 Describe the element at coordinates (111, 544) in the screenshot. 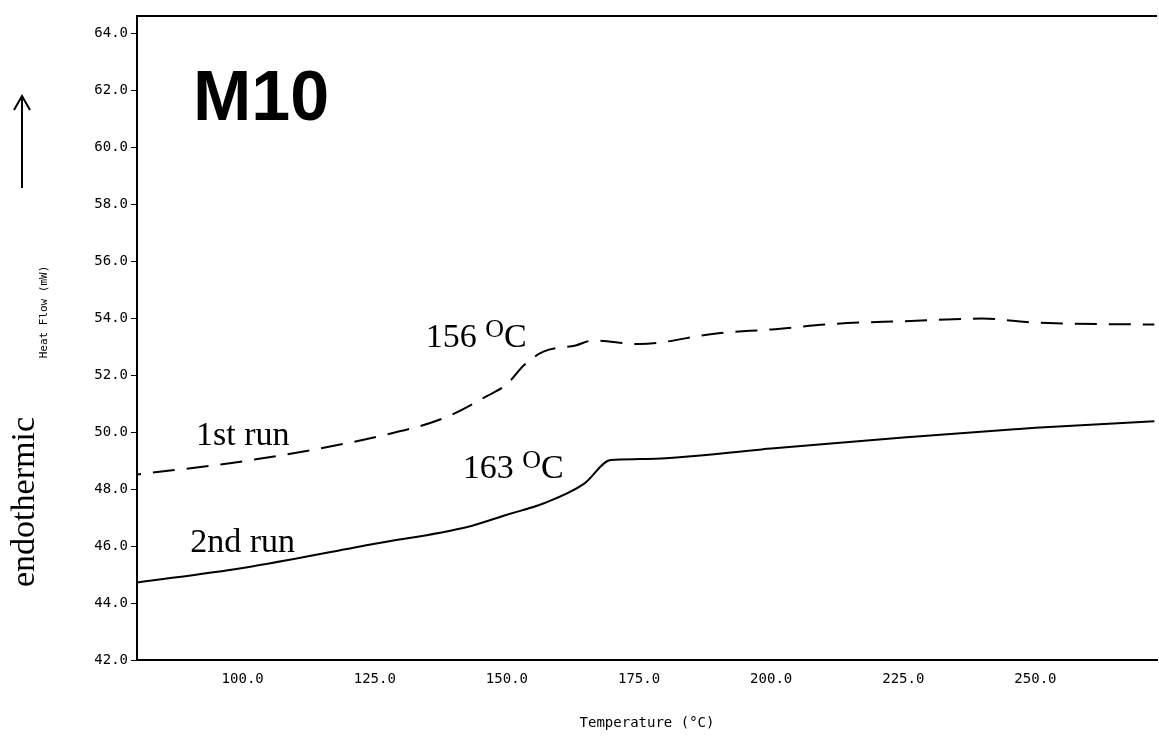

I see `y-tick-label: 46.0` at that location.